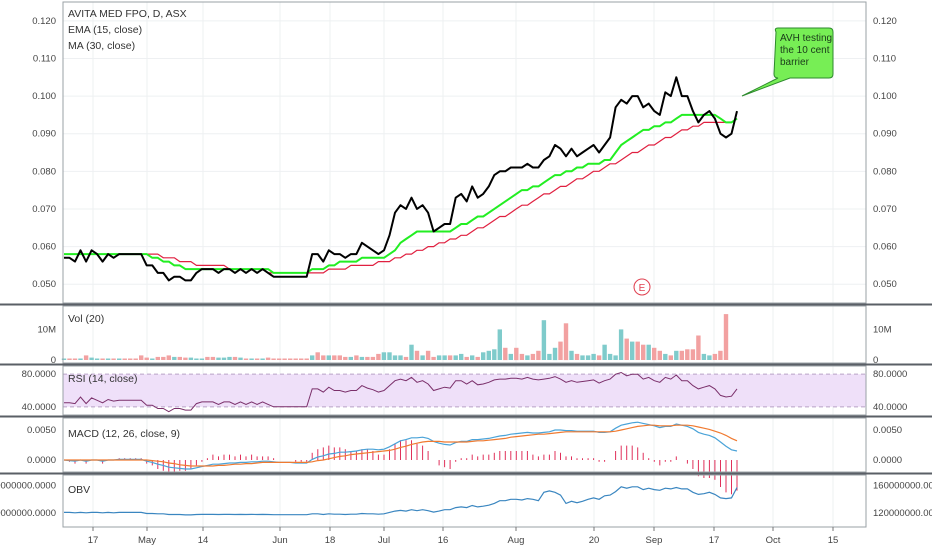 The height and width of the screenshot is (550, 932). What do you see at coordinates (787, 62) in the screenshot?
I see `annotation-callout` at bounding box center [787, 62].